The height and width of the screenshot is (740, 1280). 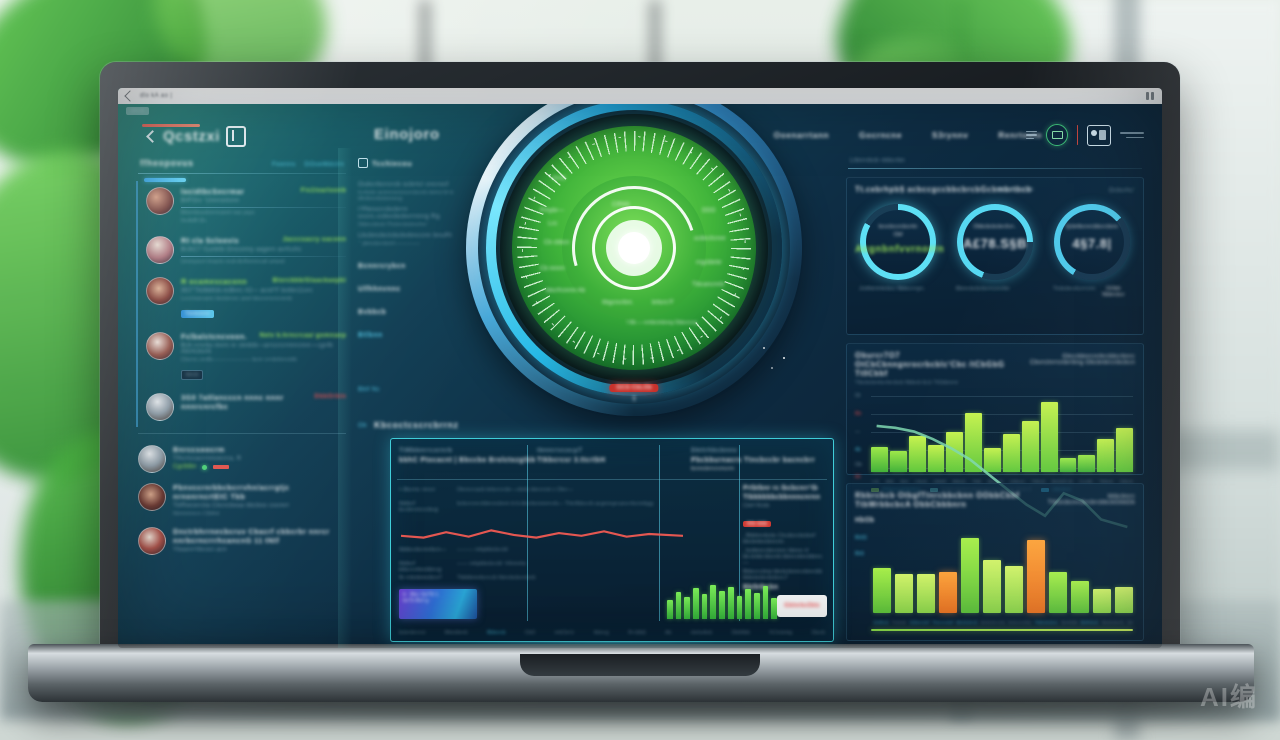 I want to click on topbar-tools, so click(x=1084, y=135).